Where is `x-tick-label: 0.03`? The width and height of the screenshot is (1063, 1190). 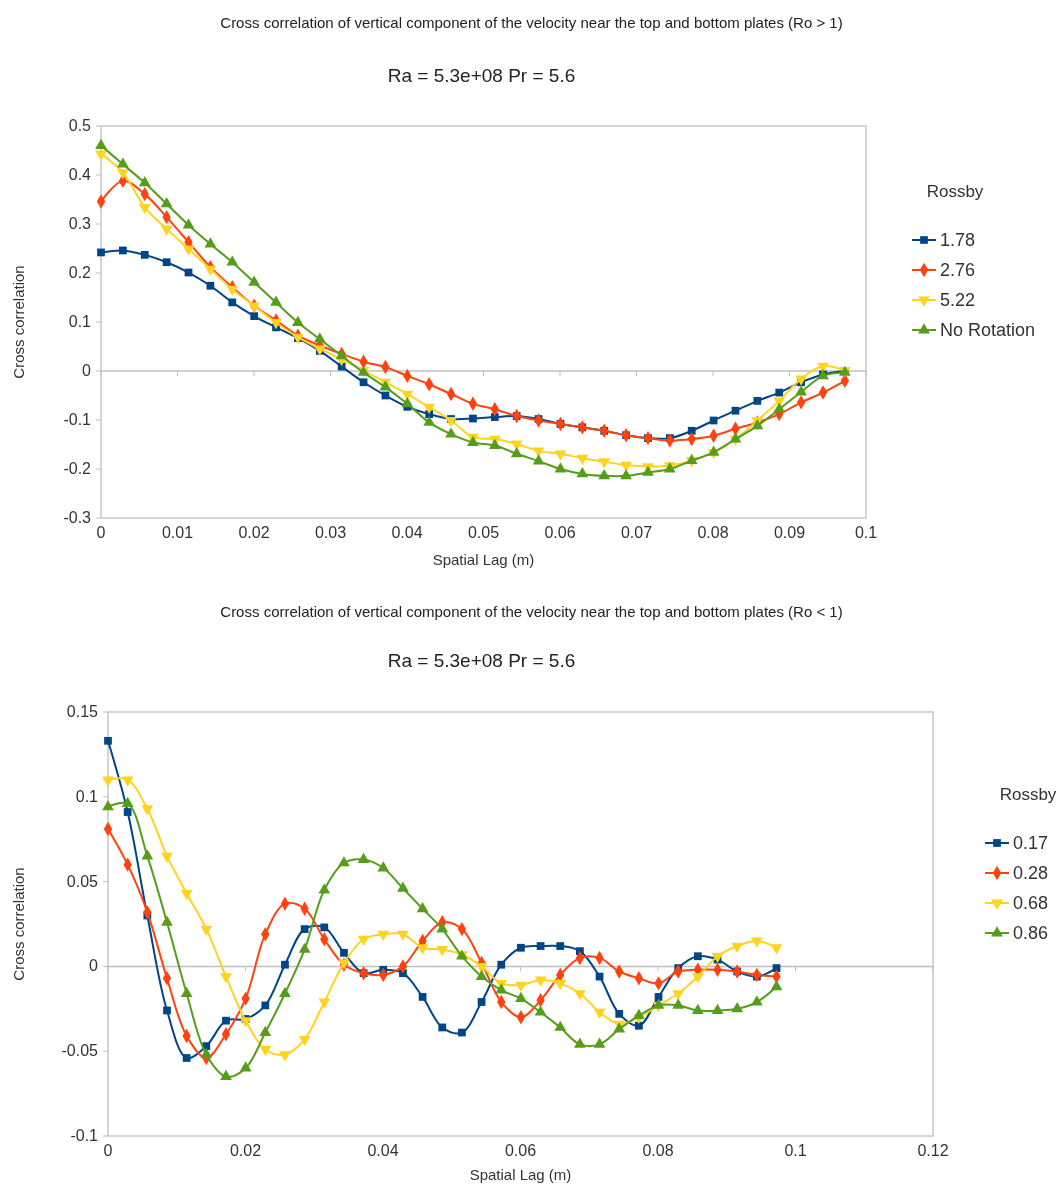
x-tick-label: 0.03 is located at coordinates (330, 532).